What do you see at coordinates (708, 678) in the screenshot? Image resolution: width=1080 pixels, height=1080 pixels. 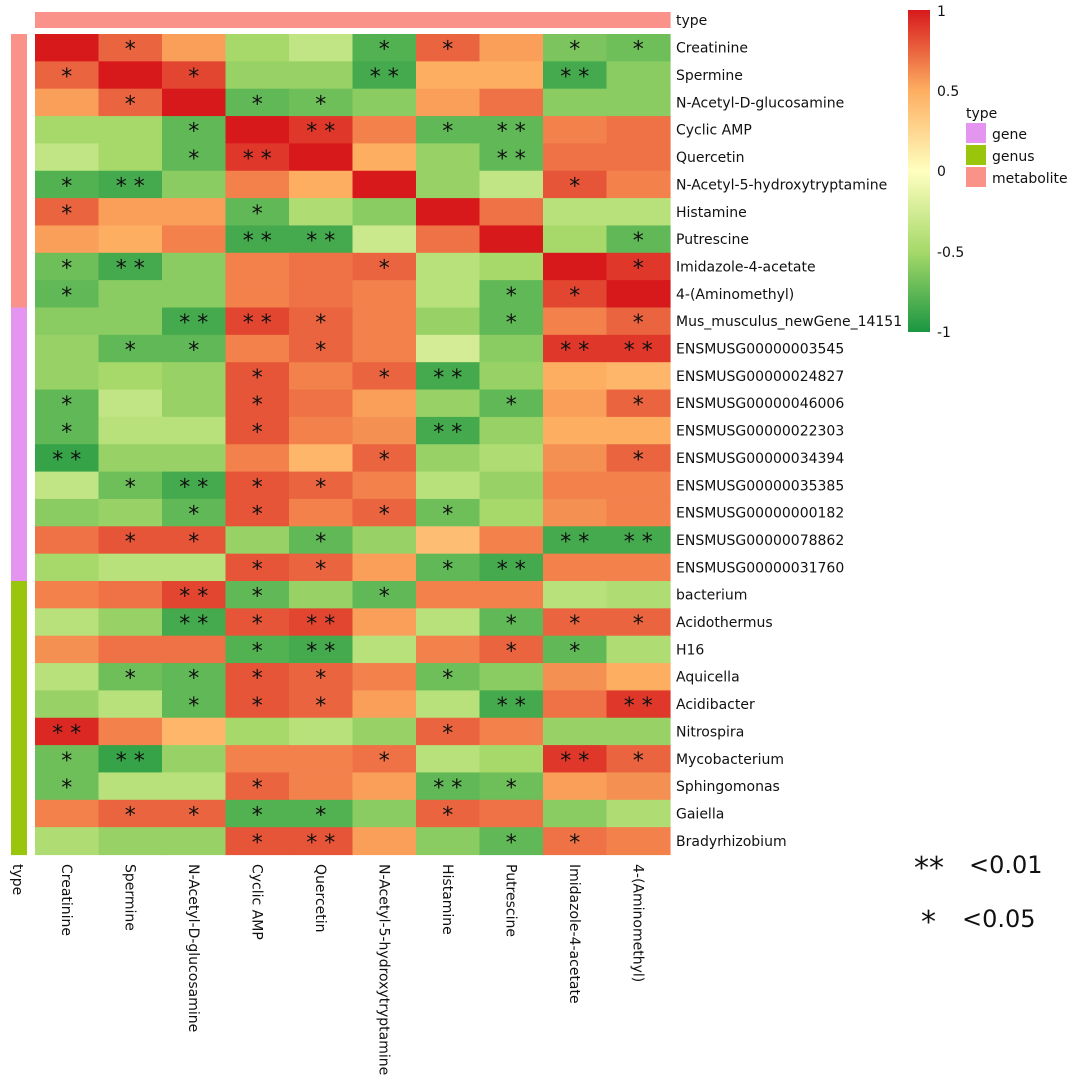 I see `row-label: Aquicella` at bounding box center [708, 678].